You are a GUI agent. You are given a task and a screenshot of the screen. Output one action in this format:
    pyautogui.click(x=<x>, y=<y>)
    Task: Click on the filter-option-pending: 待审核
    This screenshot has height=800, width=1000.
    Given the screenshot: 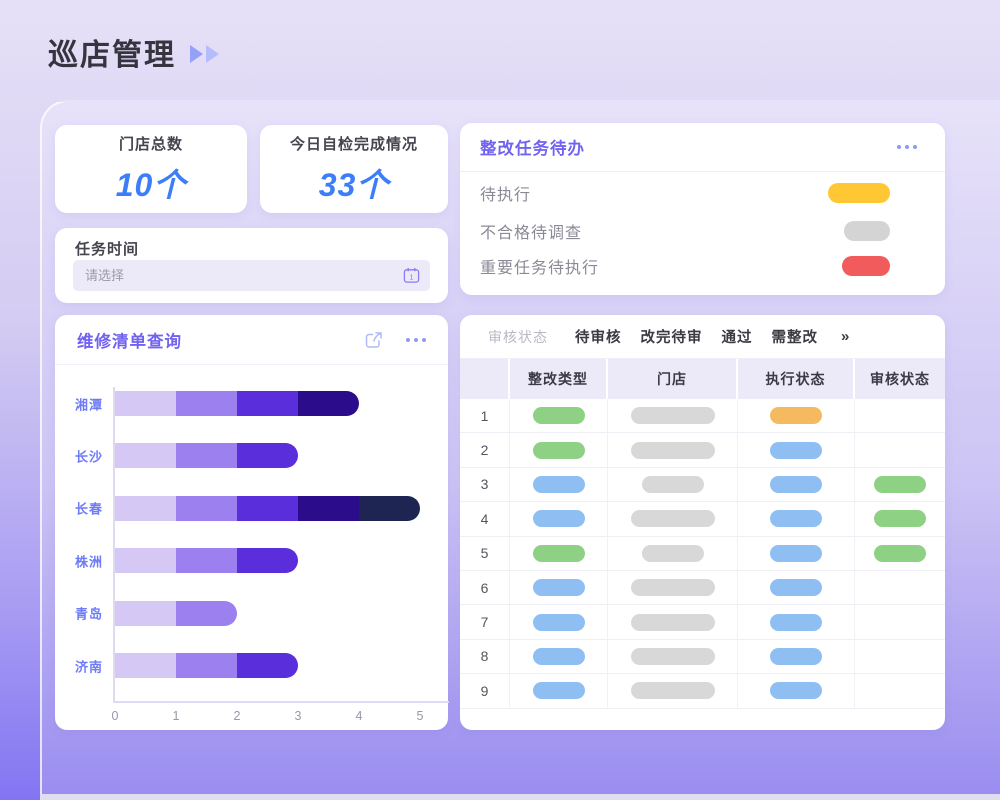 What is the action you would take?
    pyautogui.click(x=598, y=338)
    